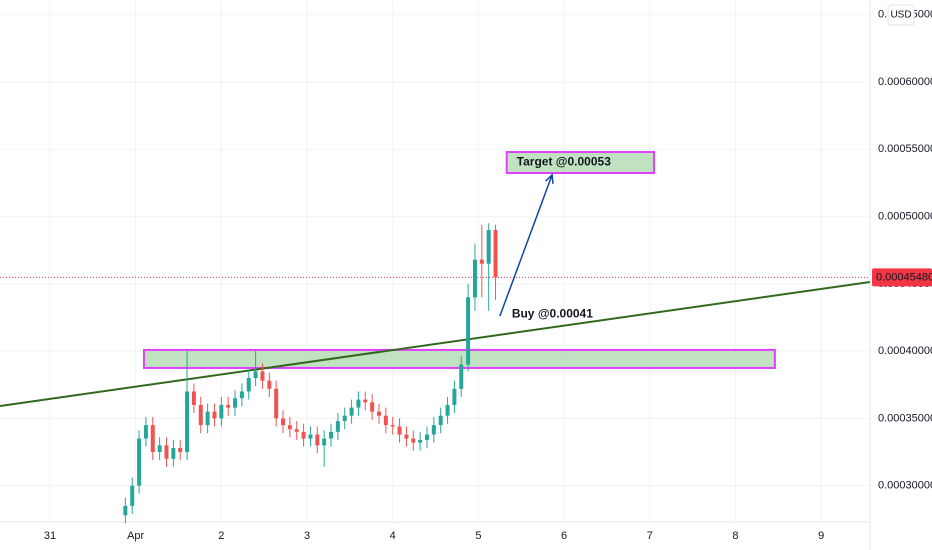 This screenshot has height=550, width=932. Describe the element at coordinates (905, 149) in the screenshot. I see `y-tick-label: 0.00055000` at that location.